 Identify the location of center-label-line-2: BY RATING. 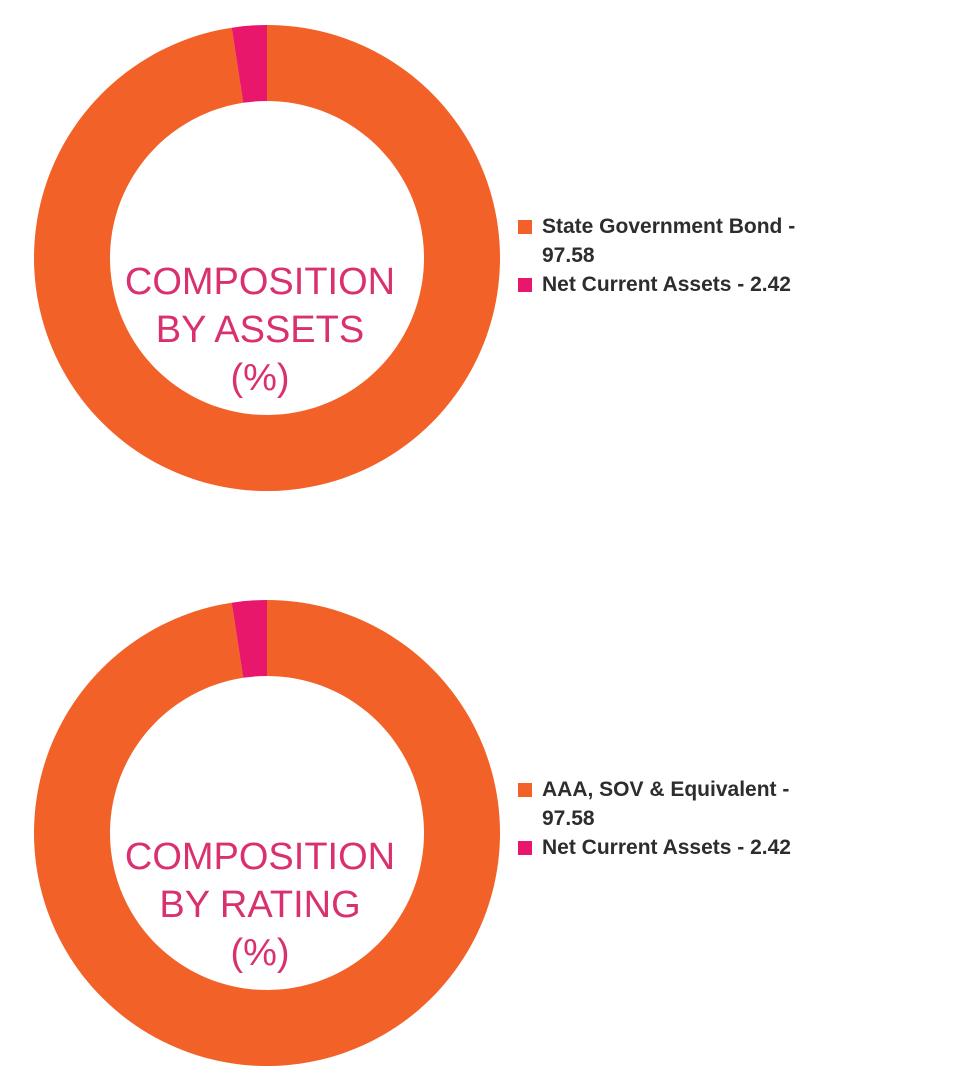
(260, 905).